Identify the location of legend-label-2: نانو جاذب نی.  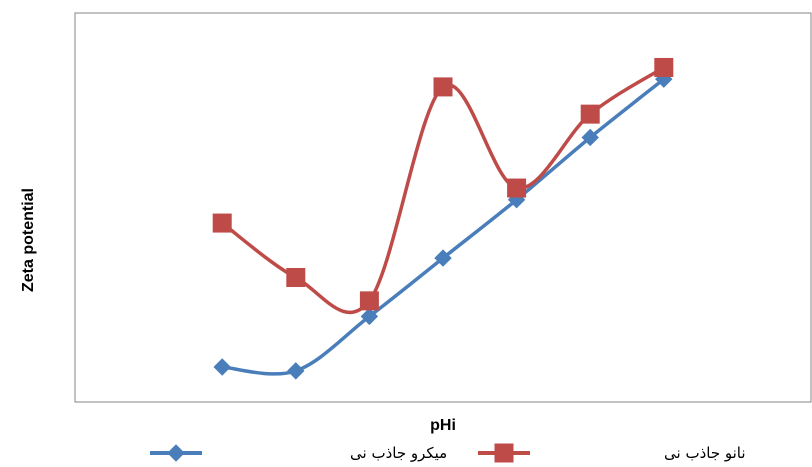
(705, 453).